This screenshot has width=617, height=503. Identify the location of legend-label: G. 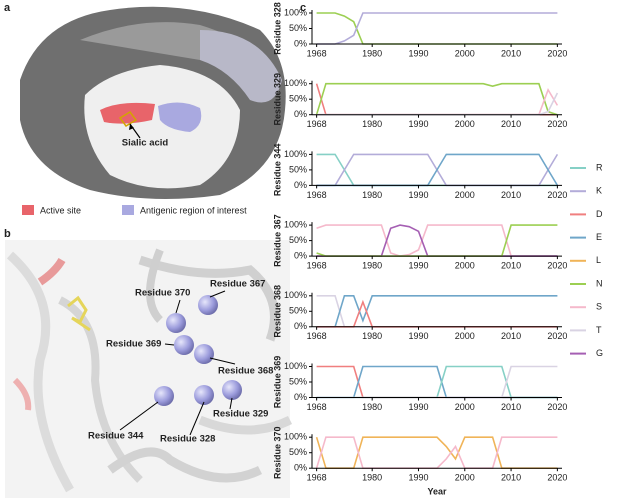
(599, 353).